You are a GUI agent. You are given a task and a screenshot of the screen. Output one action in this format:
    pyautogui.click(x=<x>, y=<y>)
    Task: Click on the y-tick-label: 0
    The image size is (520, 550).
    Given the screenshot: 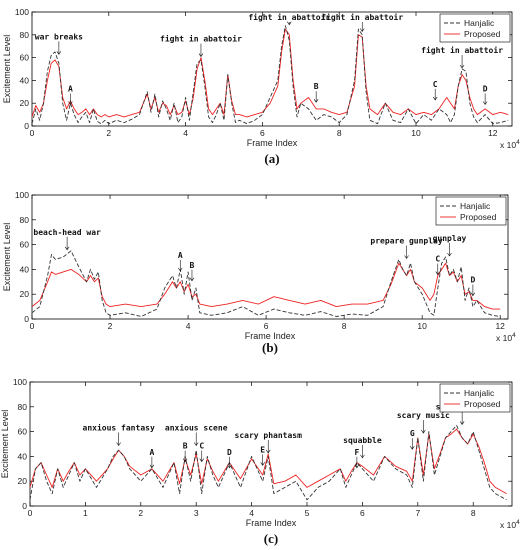 What is the action you would take?
    pyautogui.click(x=26, y=126)
    